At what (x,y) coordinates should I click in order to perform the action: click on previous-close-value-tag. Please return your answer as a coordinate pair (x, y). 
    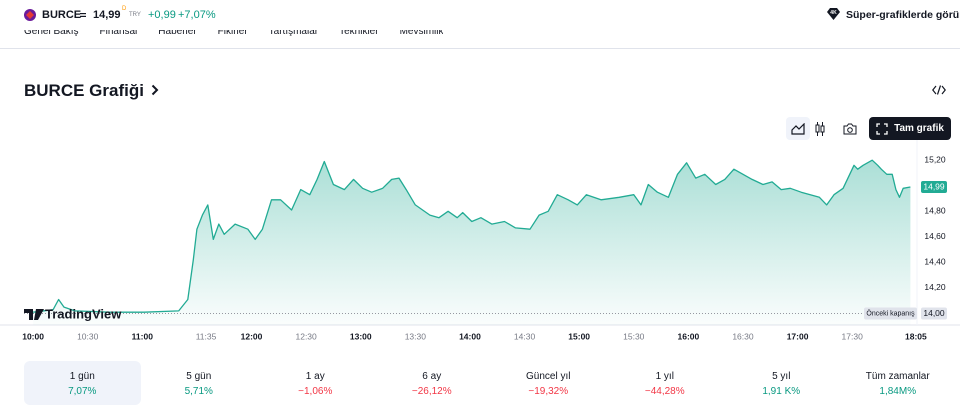
    Looking at the image, I should click on (934, 313).